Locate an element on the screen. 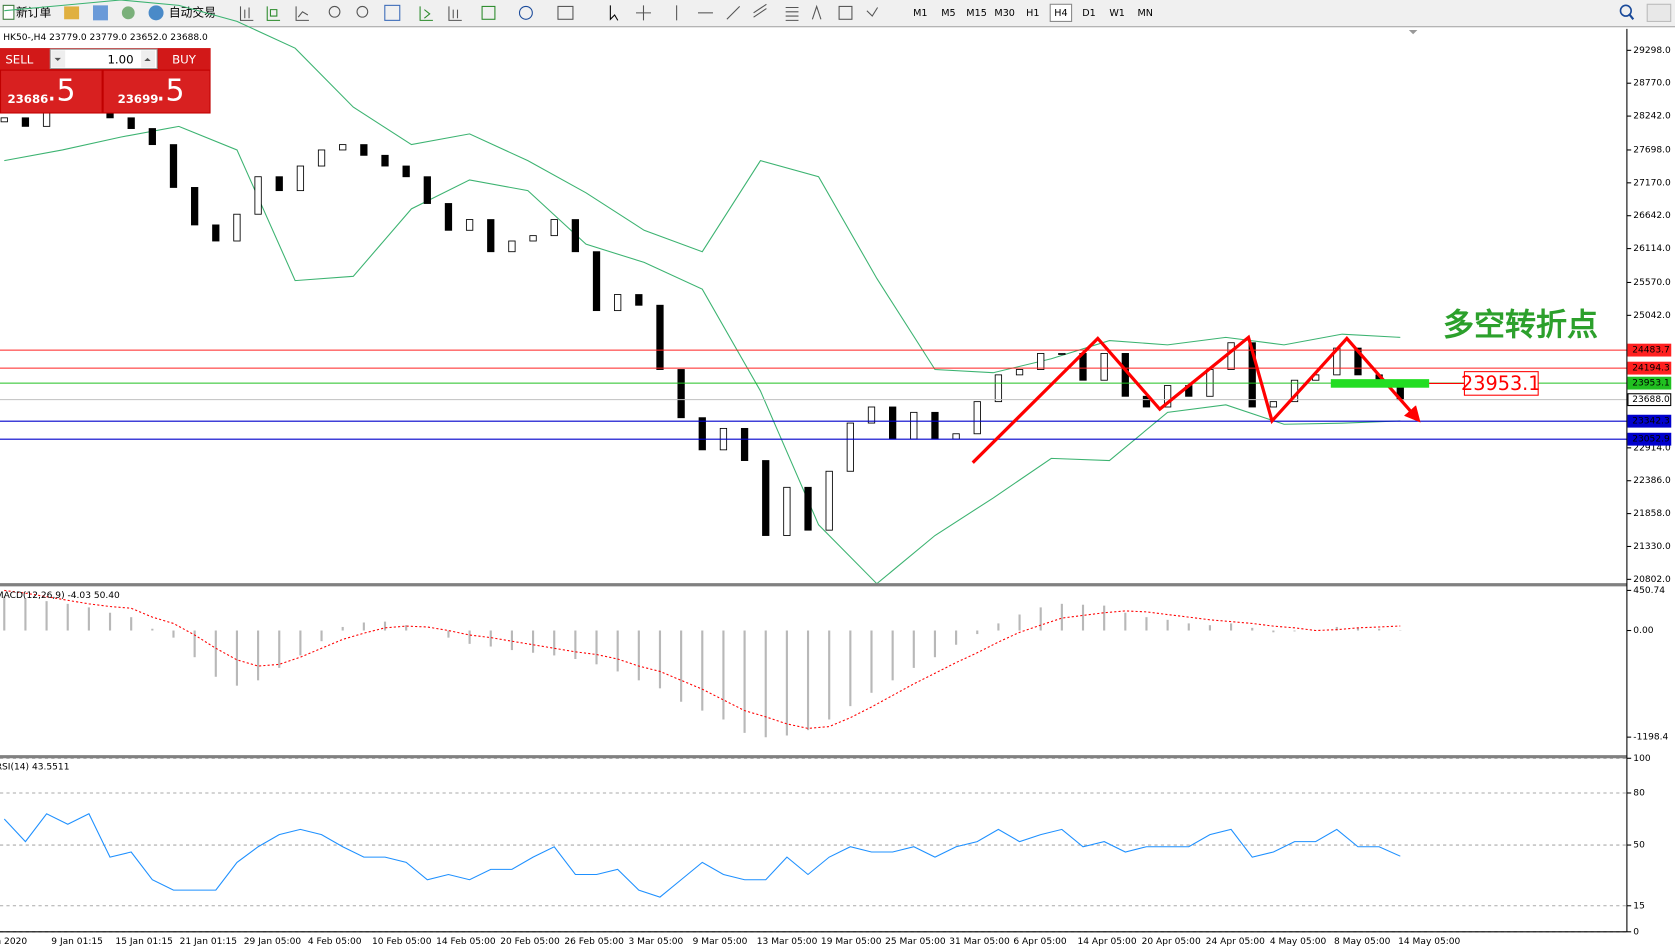 The height and width of the screenshot is (950, 1675). timeframe-bar: M1 M5 M15 M30 H1 H4 D1 W1 MN is located at coordinates (1033, 12).